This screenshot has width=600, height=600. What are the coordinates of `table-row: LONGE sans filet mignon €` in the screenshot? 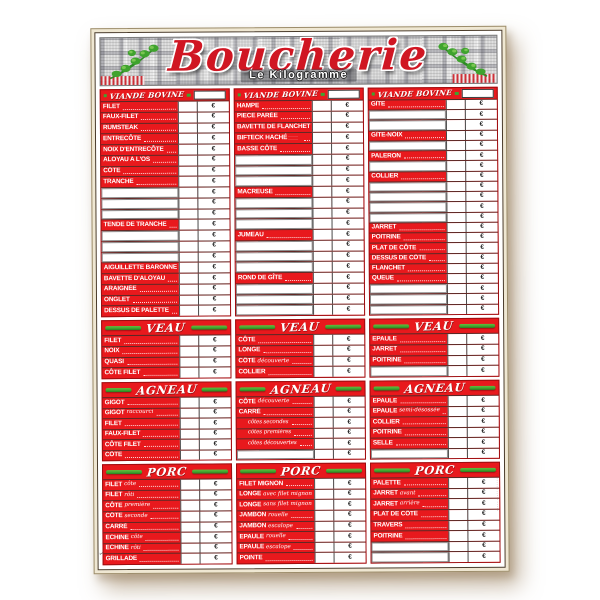 It's located at (301, 504).